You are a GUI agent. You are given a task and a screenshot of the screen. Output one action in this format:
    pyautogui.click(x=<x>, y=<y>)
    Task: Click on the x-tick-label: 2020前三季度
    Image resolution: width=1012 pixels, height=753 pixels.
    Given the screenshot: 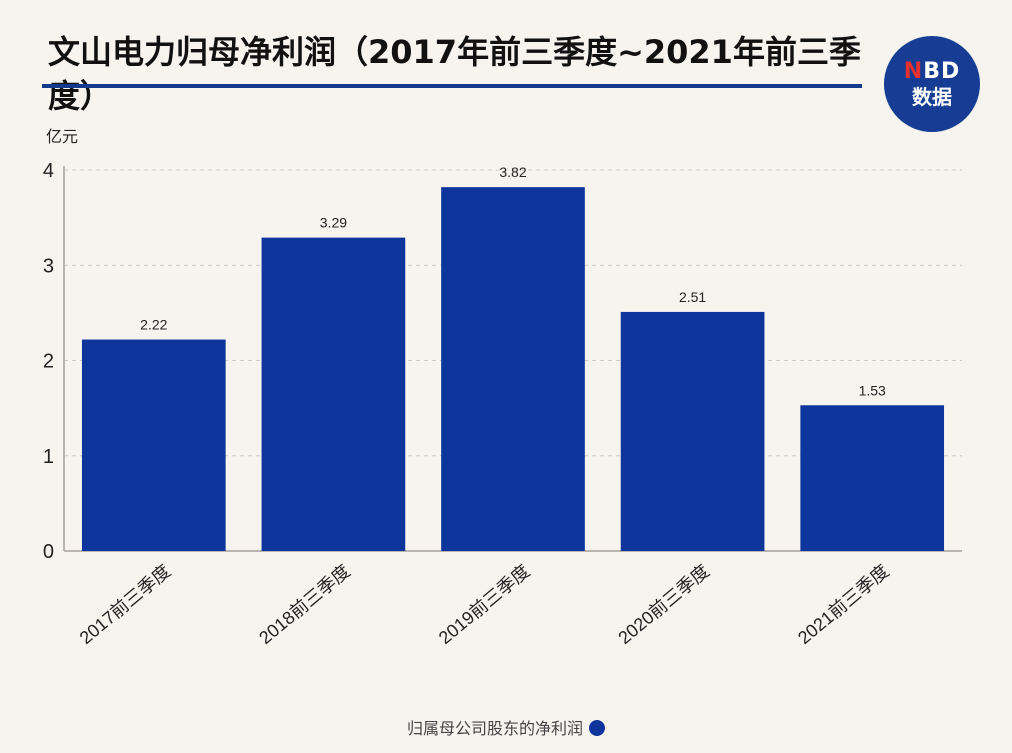 What is the action you would take?
    pyautogui.click(x=663, y=604)
    